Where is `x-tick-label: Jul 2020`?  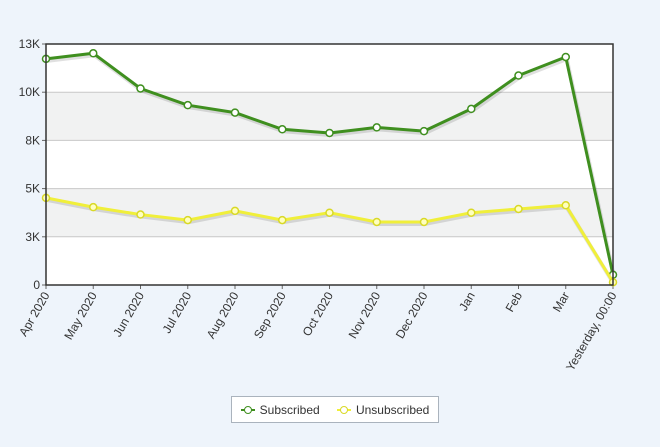 x-tick-label: Jul 2020 is located at coordinates (177, 312).